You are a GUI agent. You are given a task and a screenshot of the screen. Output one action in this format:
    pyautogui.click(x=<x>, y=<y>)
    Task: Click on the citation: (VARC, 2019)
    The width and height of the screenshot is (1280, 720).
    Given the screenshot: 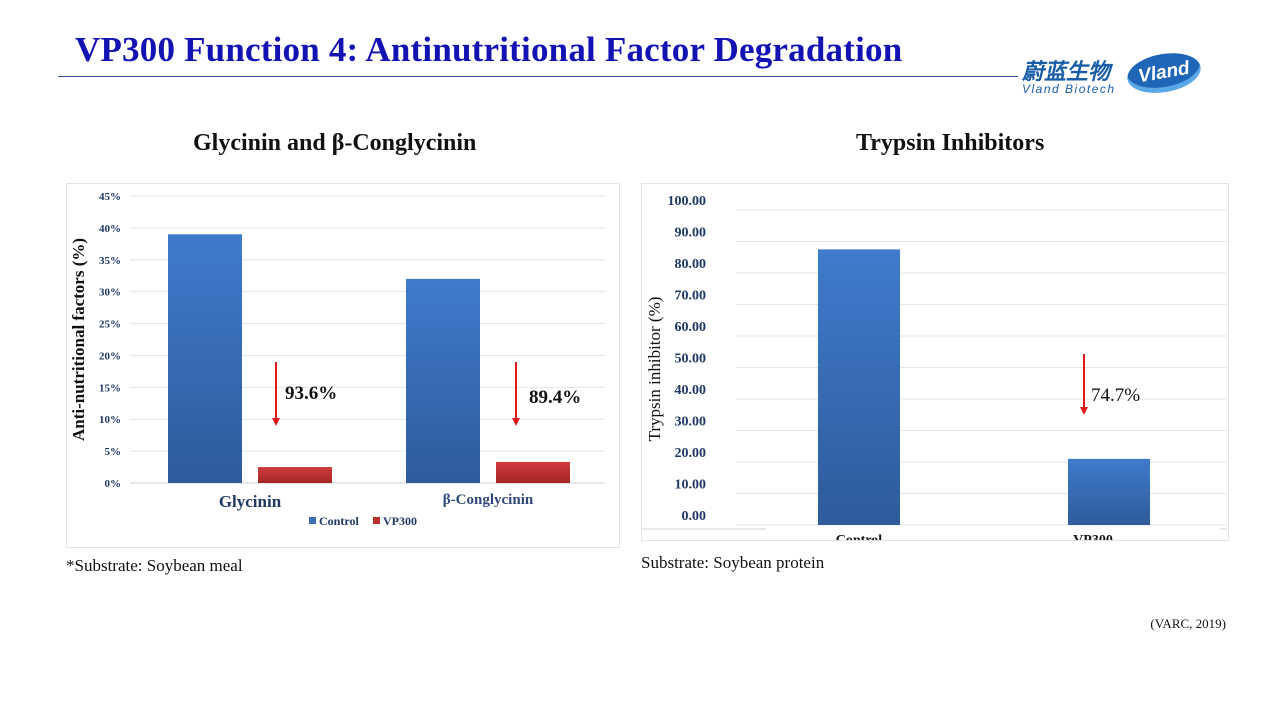 What is the action you would take?
    pyautogui.click(x=1188, y=623)
    